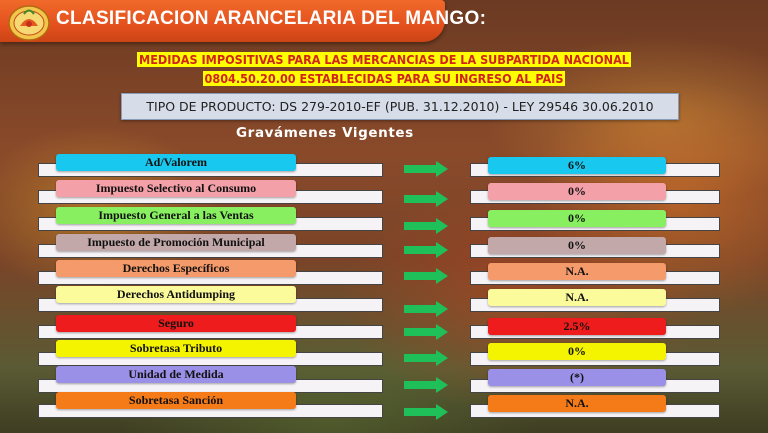  Describe the element at coordinates (29, 23) in the screenshot. I see `mango-logo-icon` at that location.